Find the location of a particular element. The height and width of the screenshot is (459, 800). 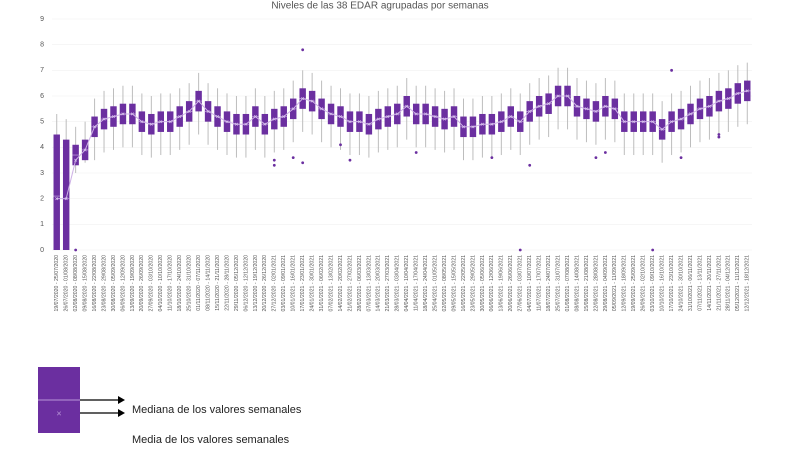

x-tick-label: 23/05/2021 - 29/05/2021 is located at coordinates (473, 283).